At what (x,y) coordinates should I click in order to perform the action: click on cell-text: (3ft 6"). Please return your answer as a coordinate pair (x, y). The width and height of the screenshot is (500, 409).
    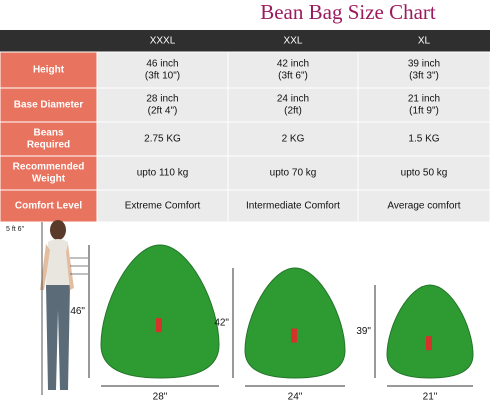
    Looking at the image, I should click on (293, 76).